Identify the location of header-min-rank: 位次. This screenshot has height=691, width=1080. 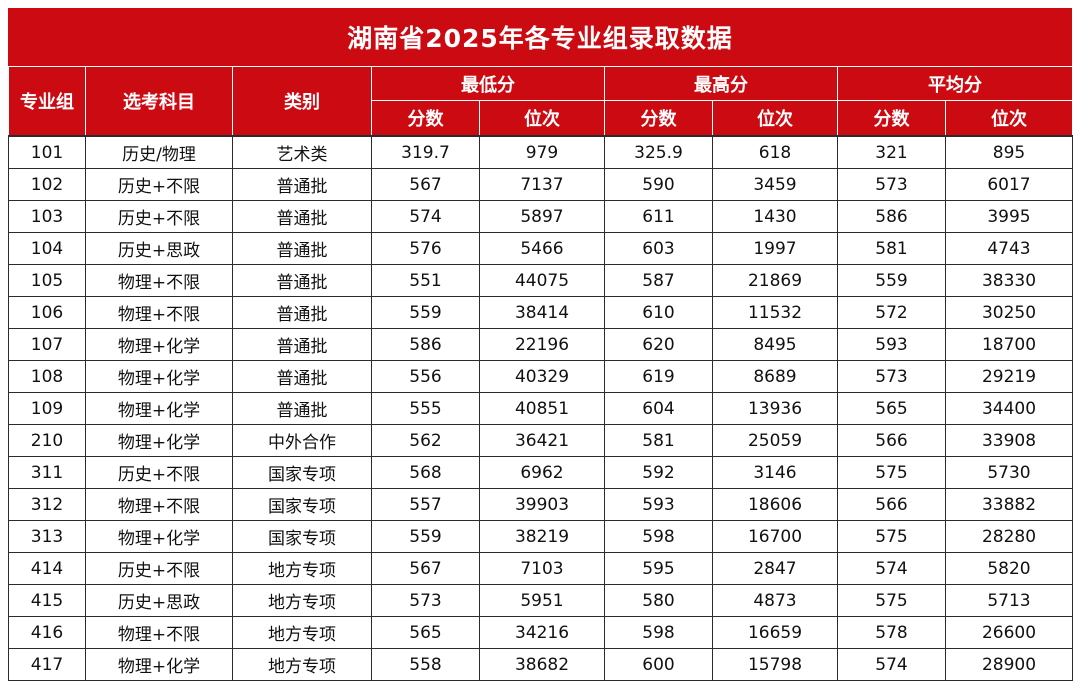
(542, 118).